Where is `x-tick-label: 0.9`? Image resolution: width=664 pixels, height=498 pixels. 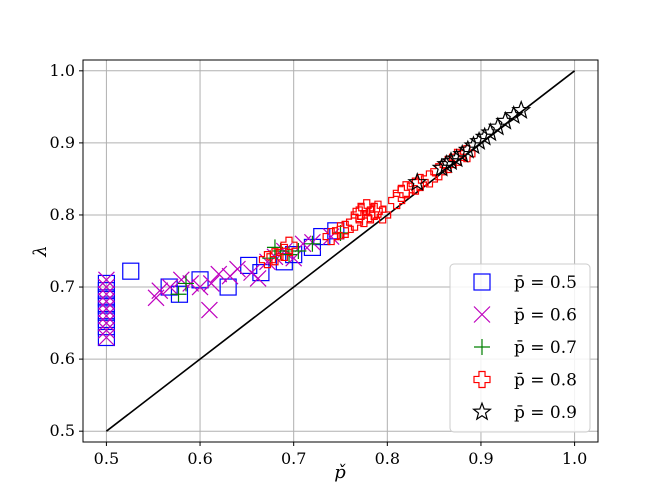 x-tick-label: 0.9 is located at coordinates (480, 458).